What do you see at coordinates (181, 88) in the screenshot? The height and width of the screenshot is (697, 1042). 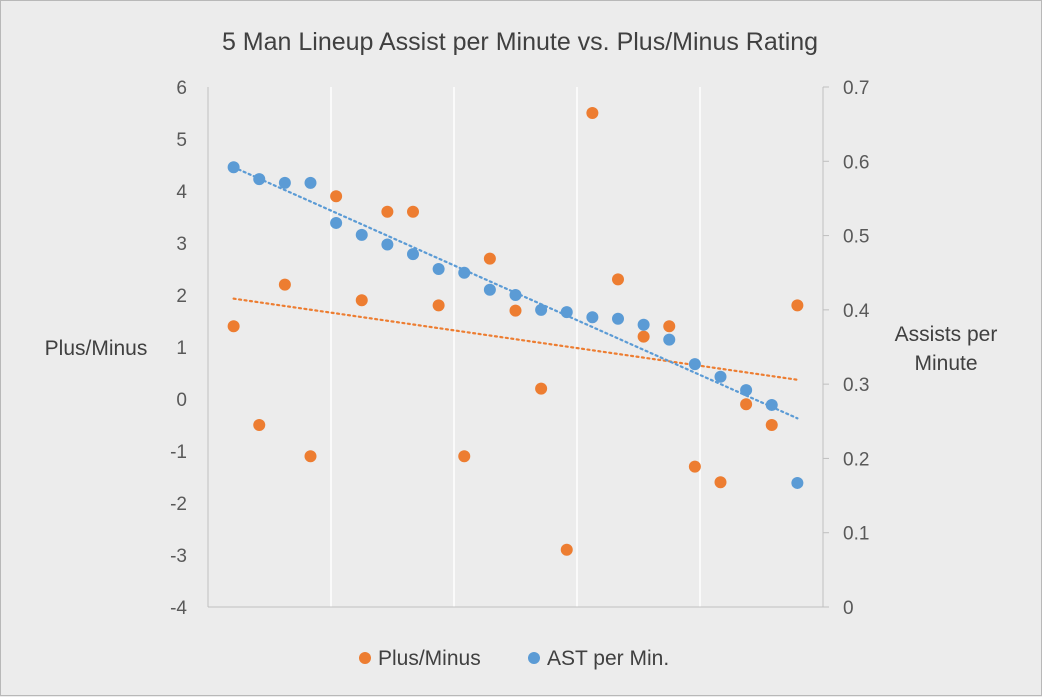 I see `y-left-tick-label: 6` at bounding box center [181, 88].